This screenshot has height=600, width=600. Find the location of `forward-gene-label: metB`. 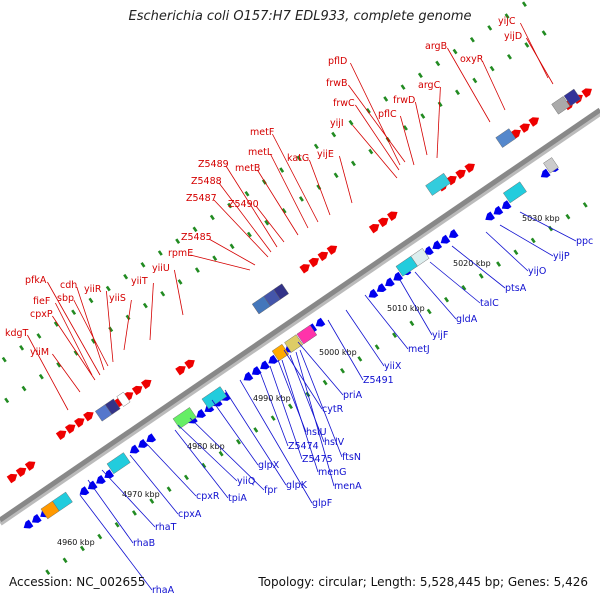

forward-gene-label: metB is located at coordinates (247, 168).